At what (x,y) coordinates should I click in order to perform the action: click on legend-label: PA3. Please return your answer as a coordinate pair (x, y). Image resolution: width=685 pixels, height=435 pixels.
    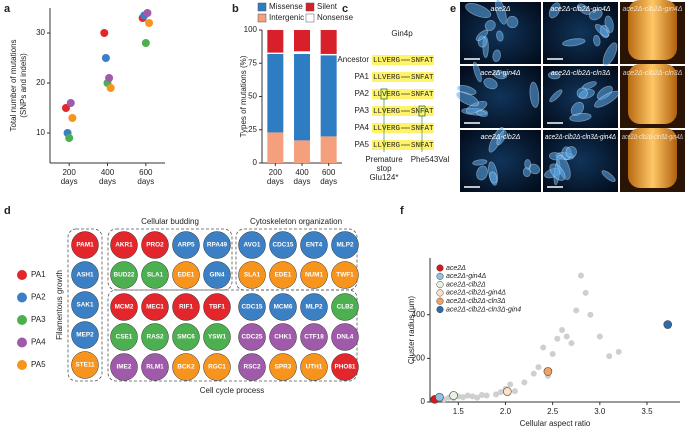
    Looking at the image, I should click on (38, 319).